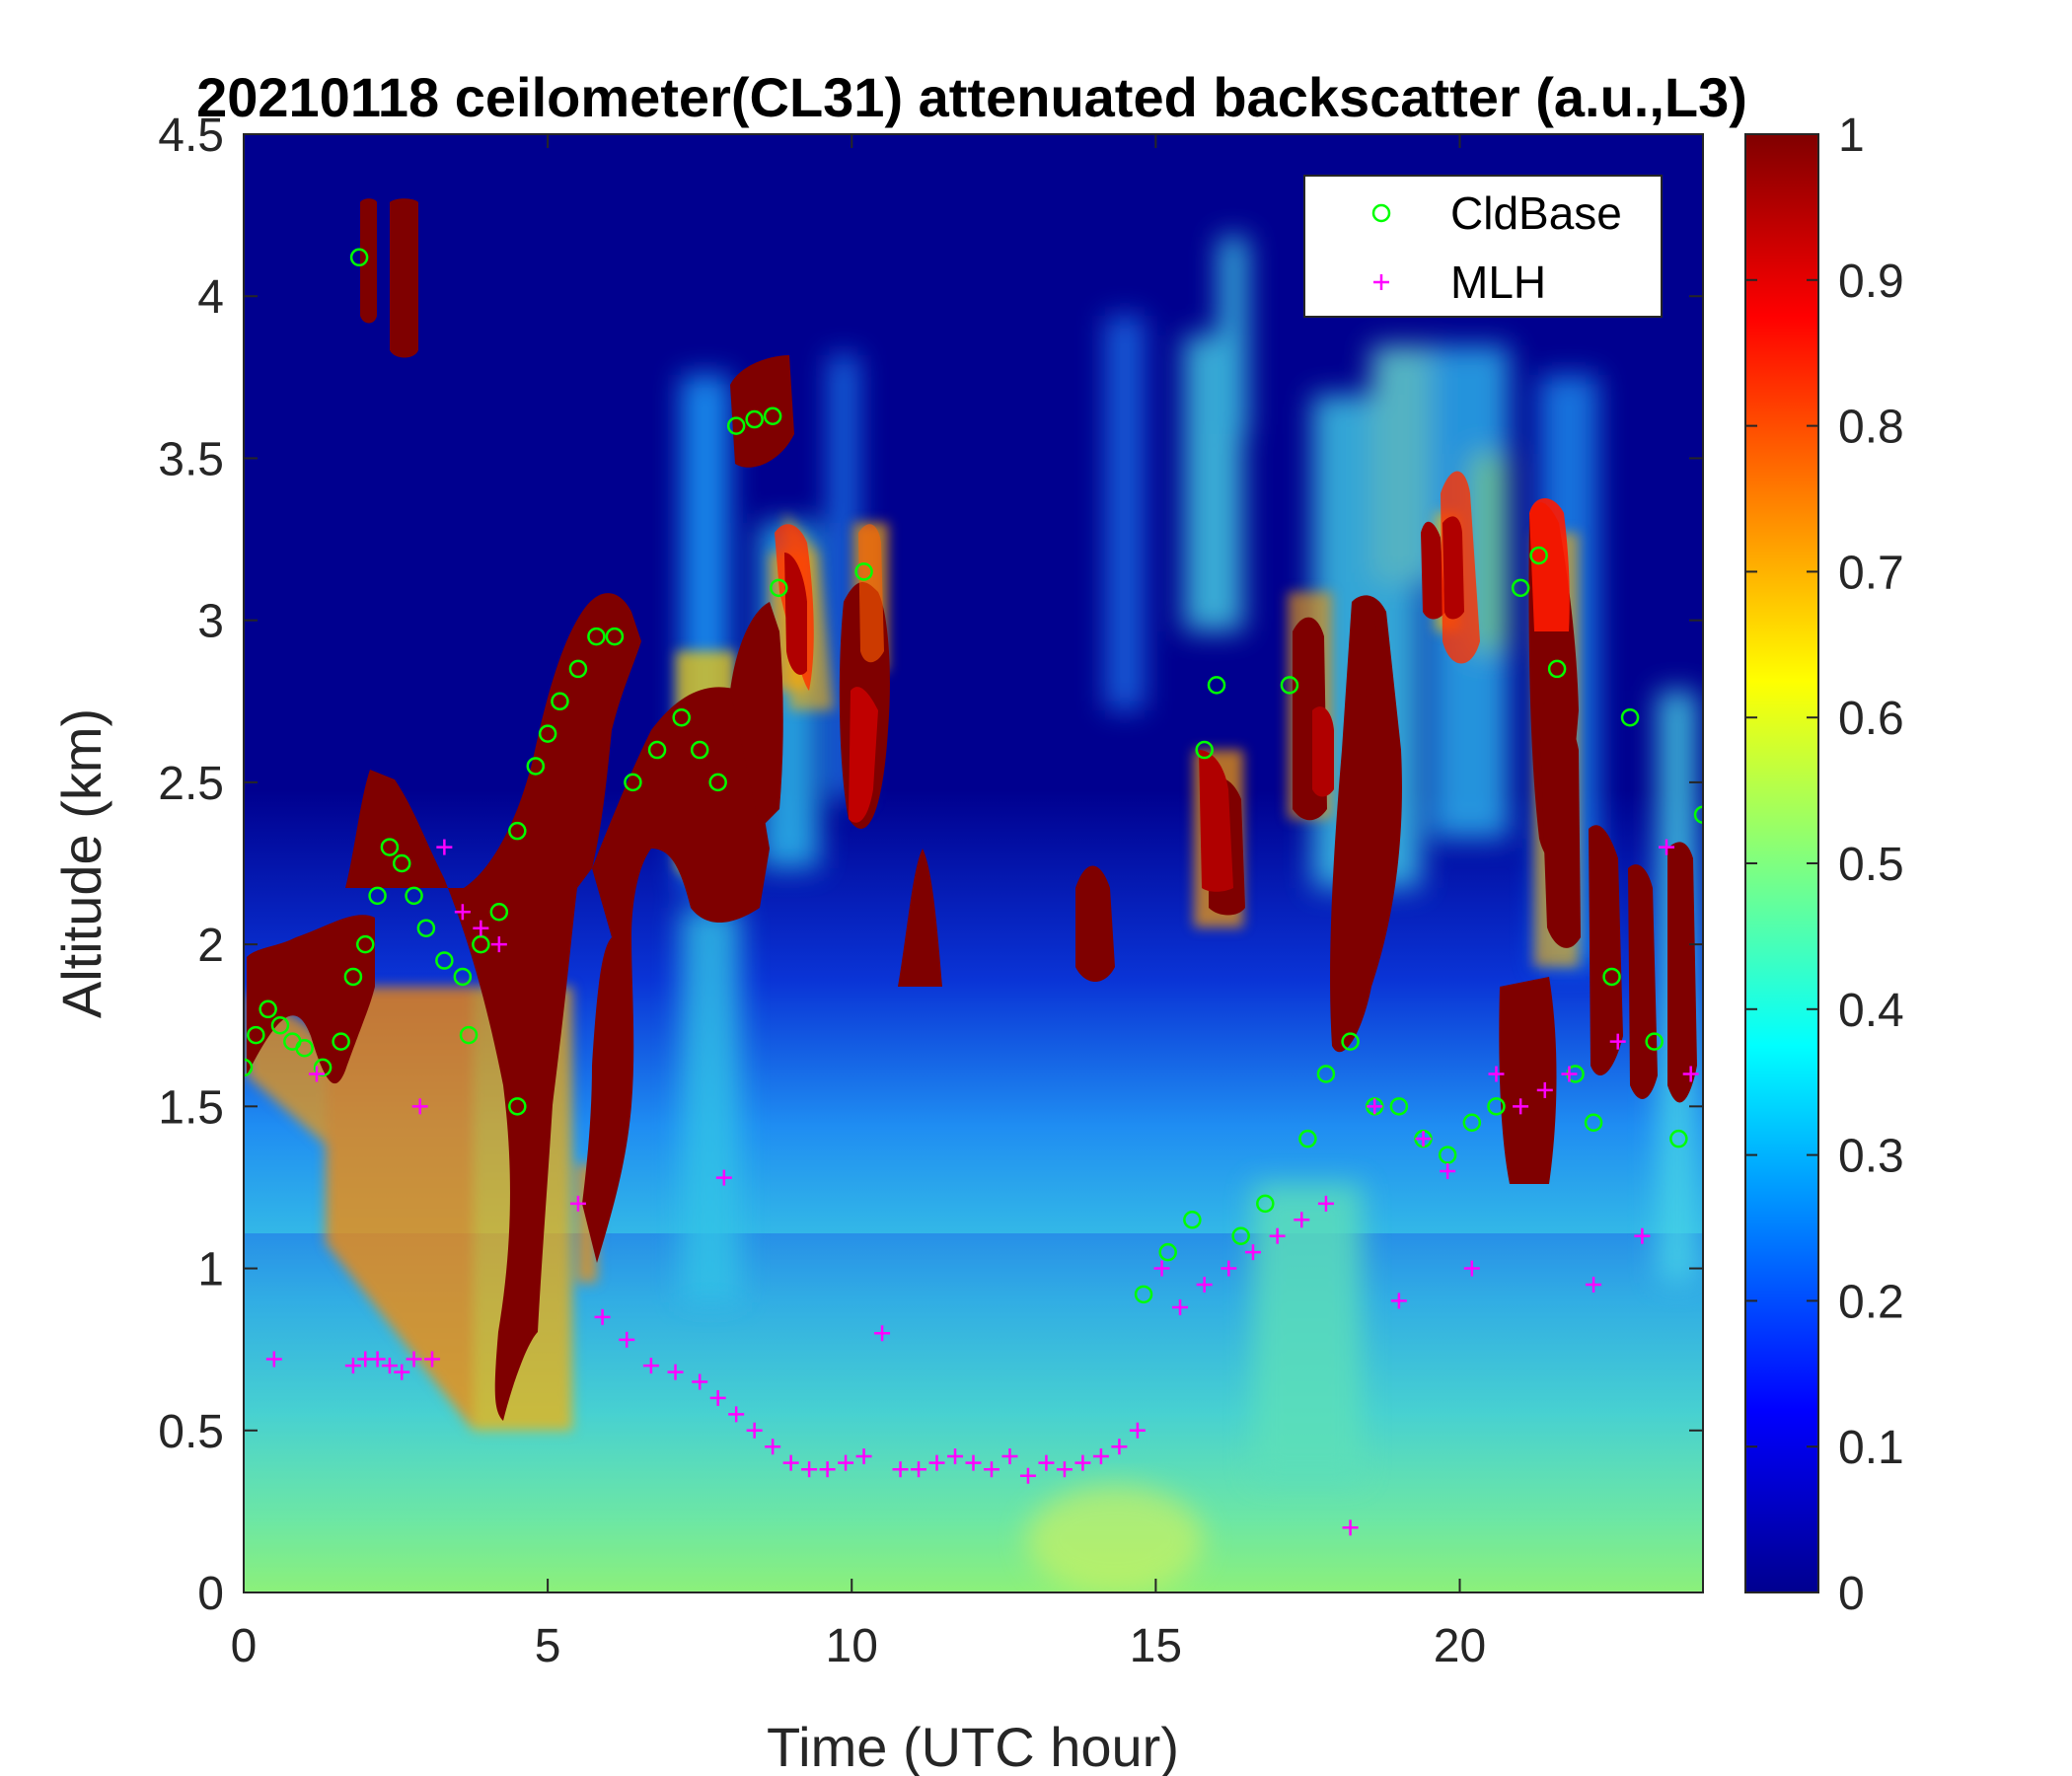  I want to click on colorbar-tick-label: 0.6, so click(1871, 719).